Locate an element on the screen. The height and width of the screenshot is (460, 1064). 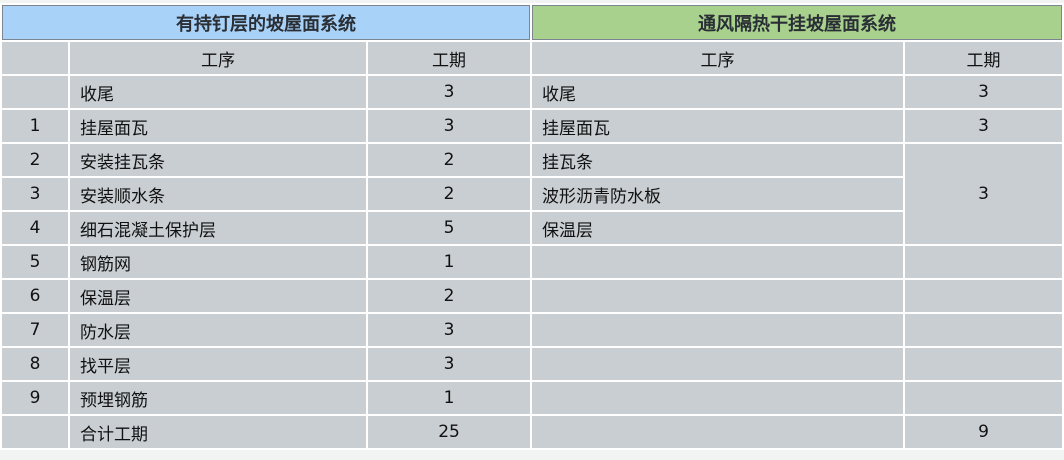
left-process-cell: 挂屋面瓦 is located at coordinates (218, 126).